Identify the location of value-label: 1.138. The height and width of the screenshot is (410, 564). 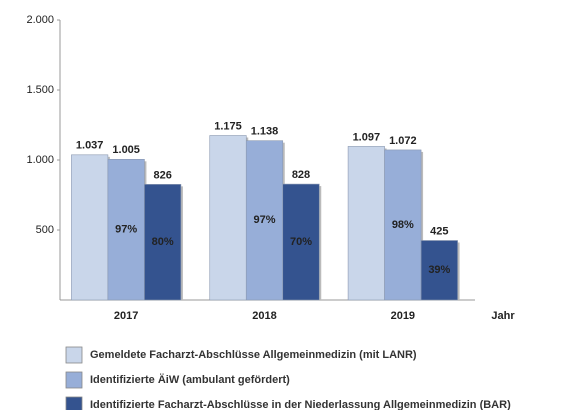
(265, 132).